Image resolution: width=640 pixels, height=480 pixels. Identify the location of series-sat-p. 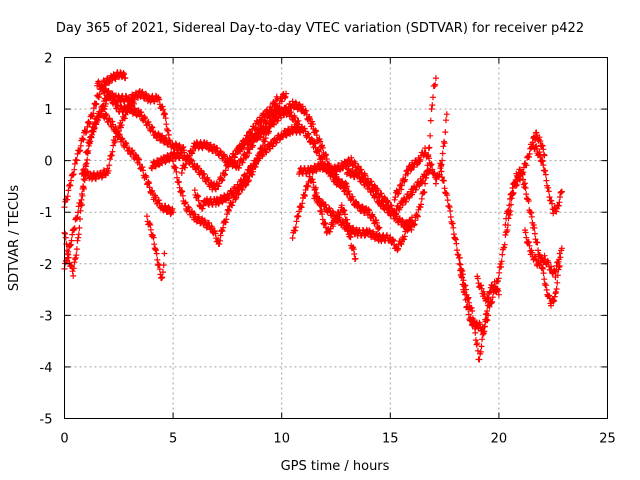
(391, 154).